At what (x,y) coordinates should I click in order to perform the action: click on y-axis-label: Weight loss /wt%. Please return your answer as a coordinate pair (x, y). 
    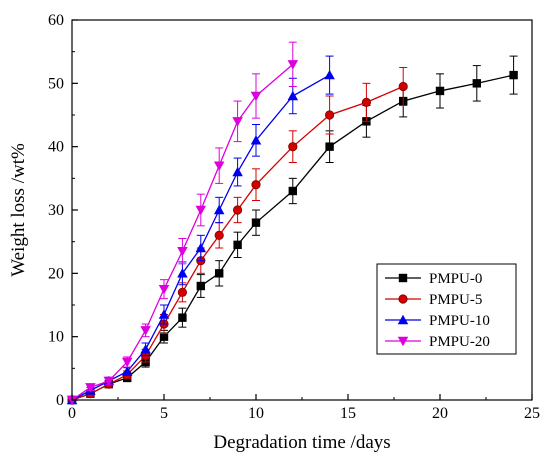
    Looking at the image, I should click on (18, 210).